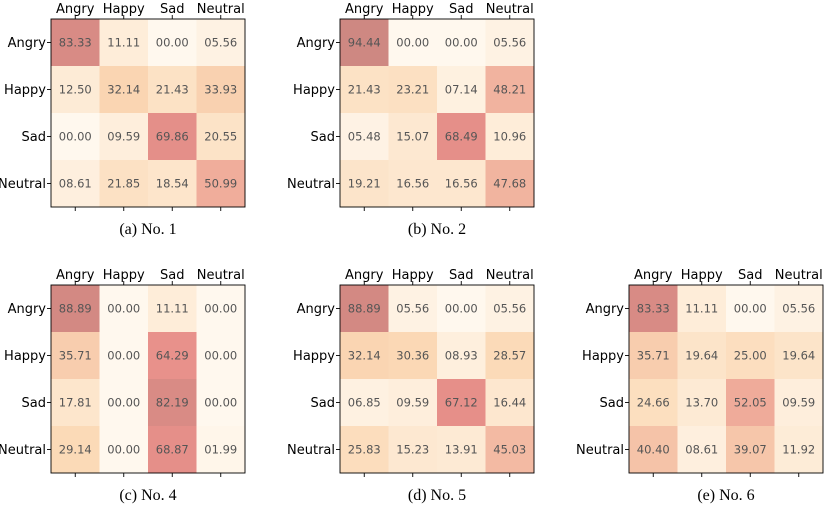  What do you see at coordinates (412, 356) in the screenshot?
I see `cell-value-label: 30.36` at bounding box center [412, 356].